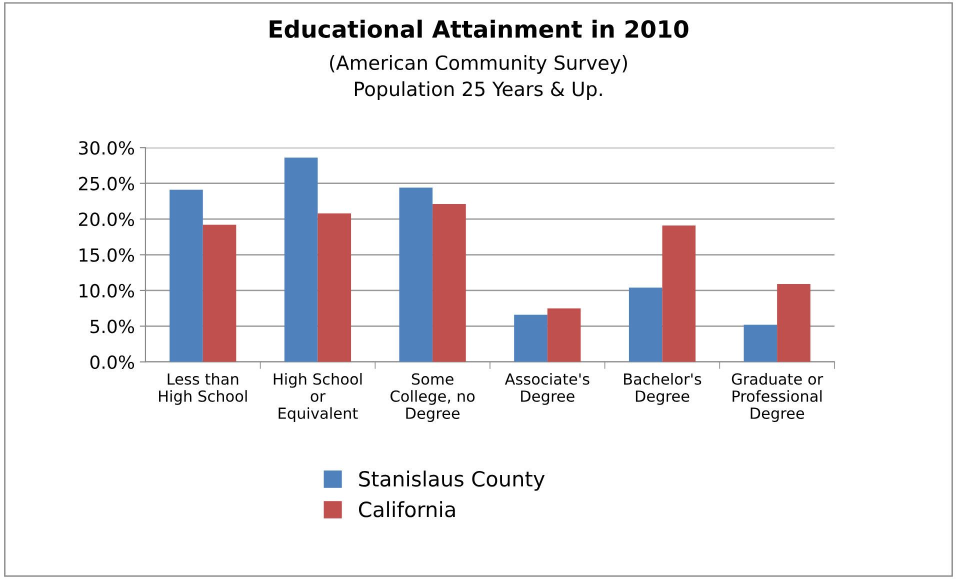 Image resolution: width=957 pixels, height=579 pixels. Describe the element at coordinates (107, 291) in the screenshot. I see `y-tick-label: 10.0%` at that location.